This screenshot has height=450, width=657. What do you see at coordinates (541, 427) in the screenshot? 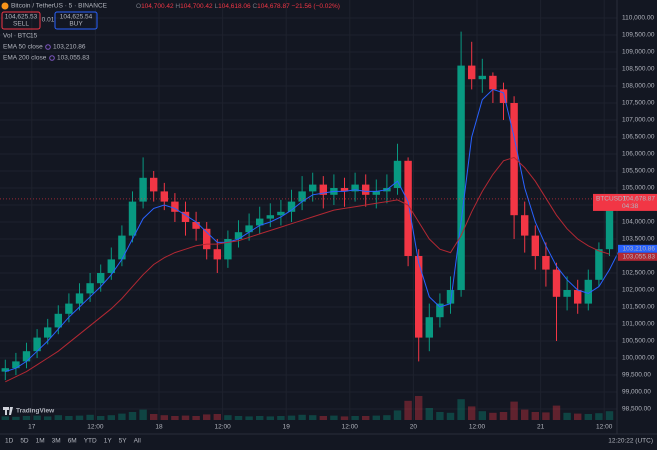
I see `x-tick-label: 21` at bounding box center [541, 427].